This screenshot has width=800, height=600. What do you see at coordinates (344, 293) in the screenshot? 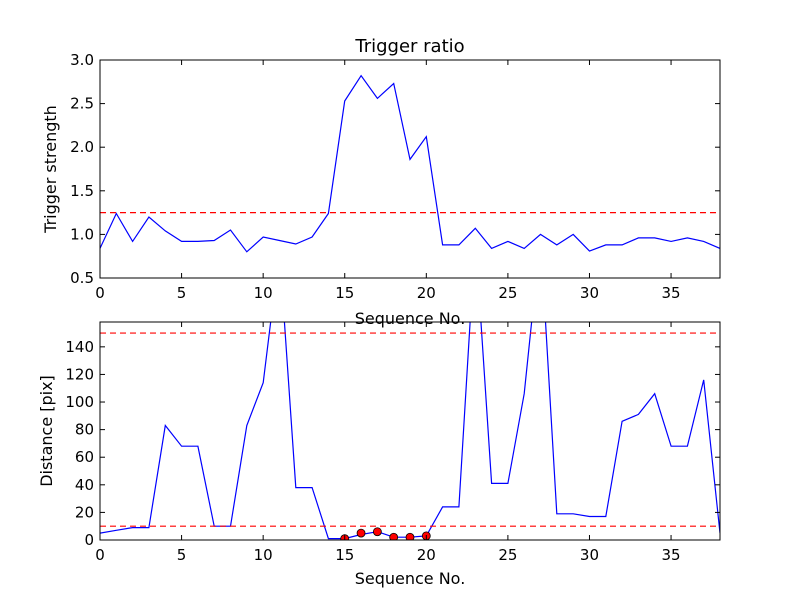
I see `x-tick-label-top: 15` at bounding box center [344, 293].